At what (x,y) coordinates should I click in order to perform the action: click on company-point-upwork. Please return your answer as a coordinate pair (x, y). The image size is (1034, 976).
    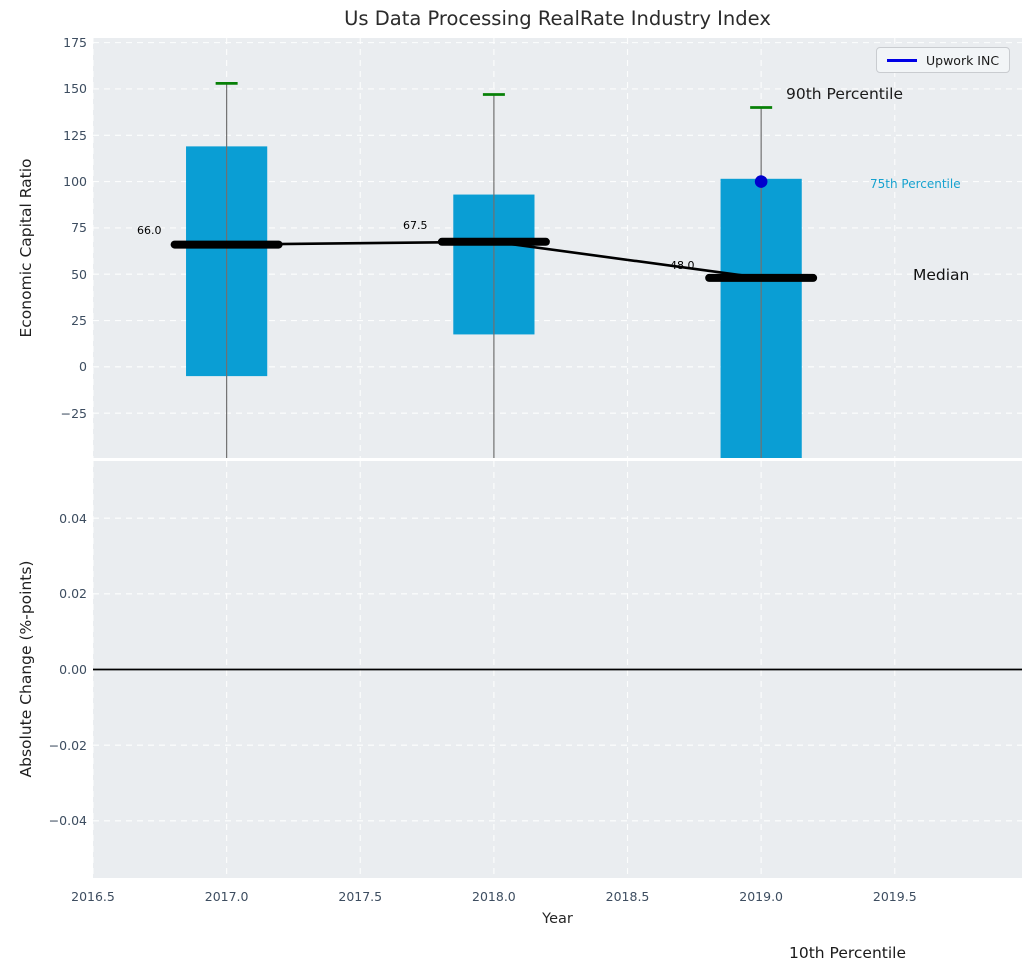
    Looking at the image, I should click on (761, 181).